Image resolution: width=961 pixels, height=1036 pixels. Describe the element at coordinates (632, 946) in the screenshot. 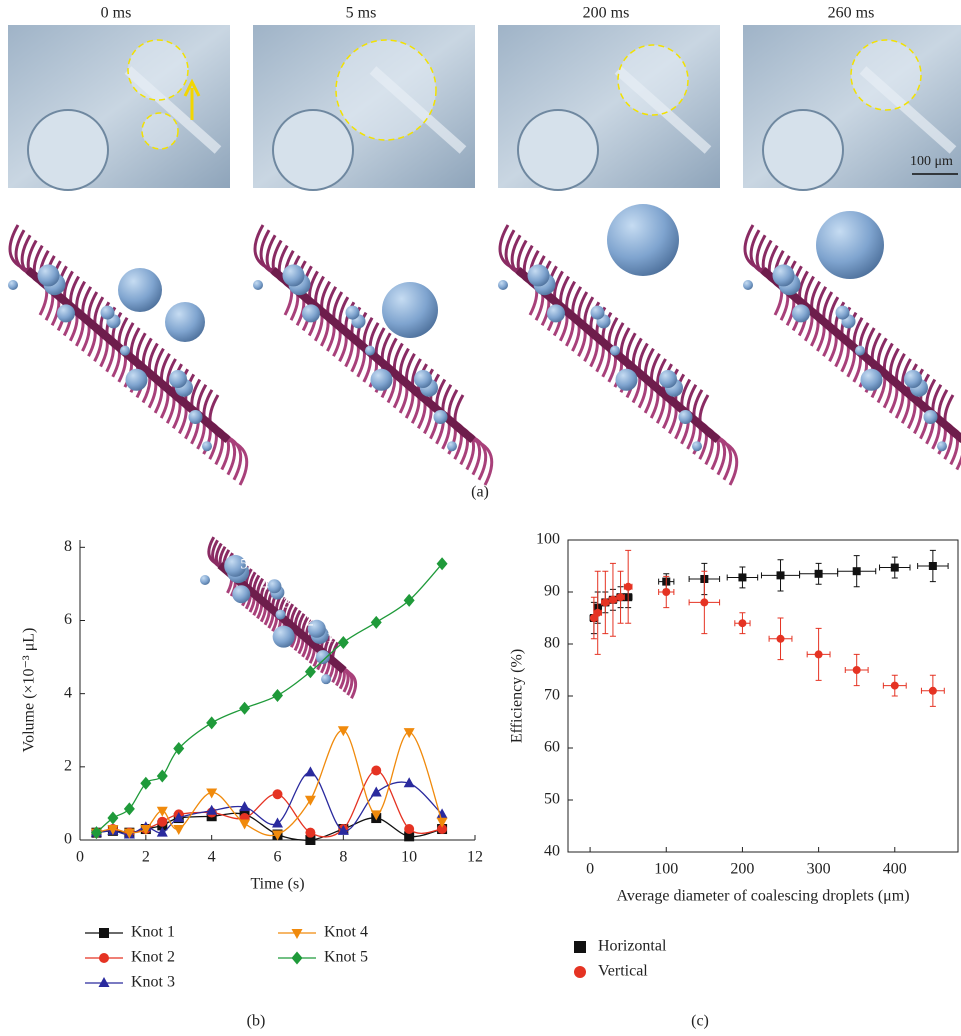

I see `legend-label: Horizontal` at that location.